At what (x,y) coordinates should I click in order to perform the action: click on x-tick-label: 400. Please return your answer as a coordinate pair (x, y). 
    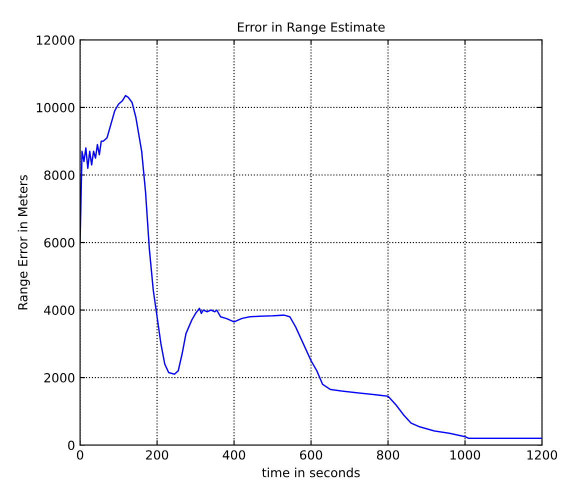
    Looking at the image, I should click on (234, 455).